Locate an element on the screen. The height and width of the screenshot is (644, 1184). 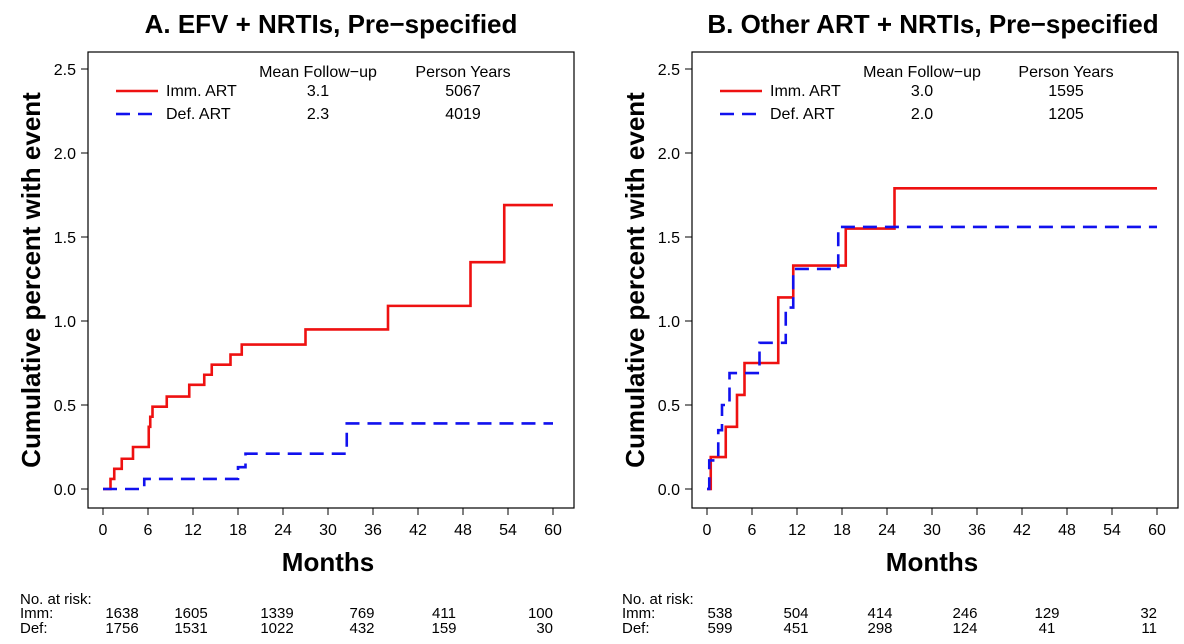
risk-cell: 11 is located at coordinates (1149, 628).